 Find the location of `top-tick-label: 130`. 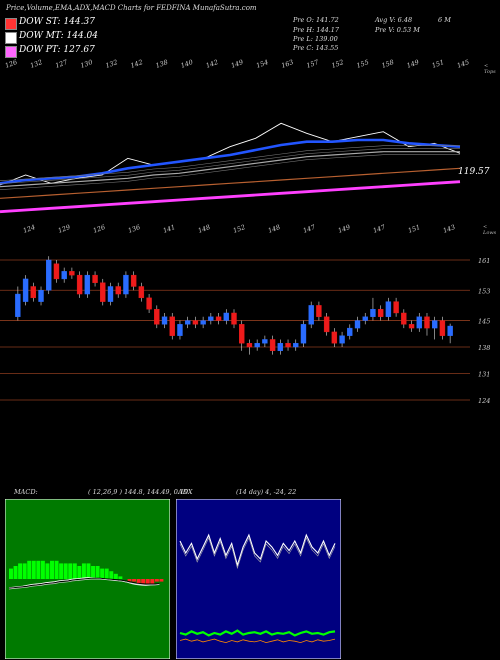

top-tick-label: 130 is located at coordinates (86, 64).